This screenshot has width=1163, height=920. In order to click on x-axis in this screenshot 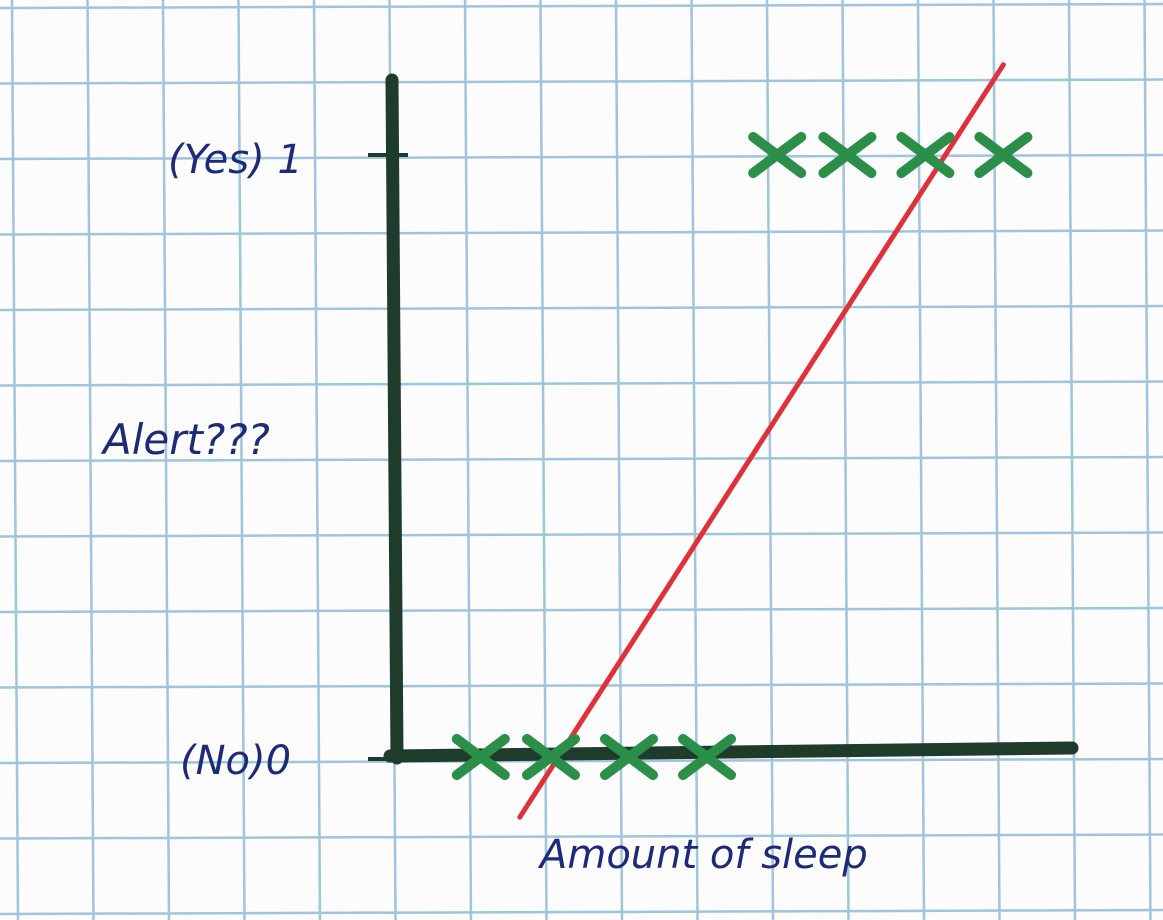, I will do `click(731, 752)`.